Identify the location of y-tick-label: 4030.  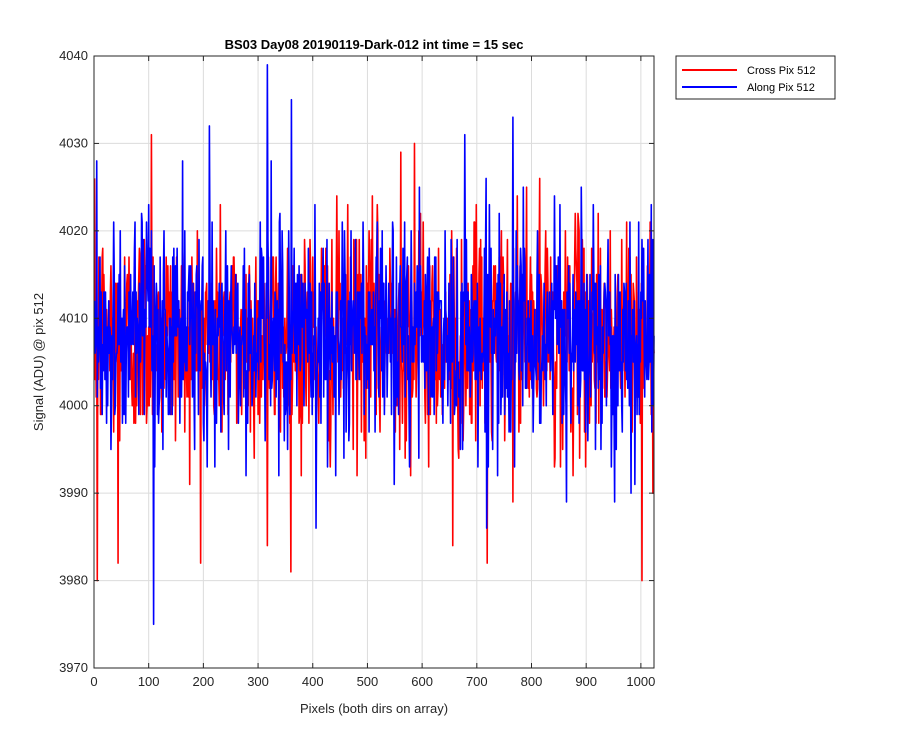
(73, 142).